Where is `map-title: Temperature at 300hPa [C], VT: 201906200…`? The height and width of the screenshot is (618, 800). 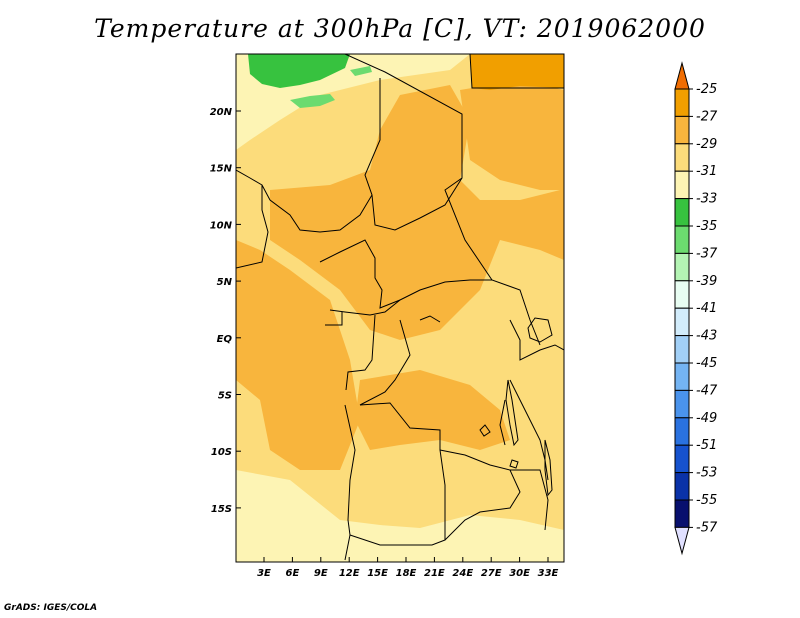
map-title: Temperature at 300hPa [C], VT: 201906200… is located at coordinates (400, 28).